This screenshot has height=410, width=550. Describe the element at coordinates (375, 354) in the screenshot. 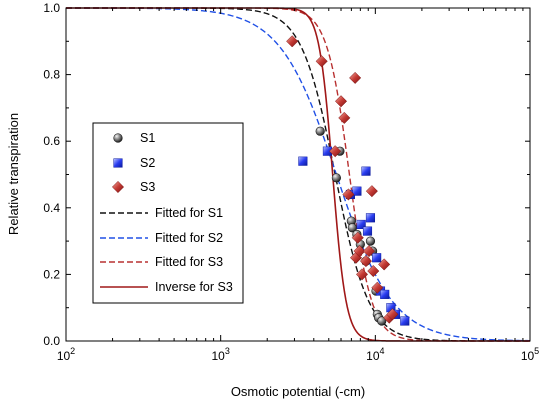

I see `x-tick-label: 10⁴` at that location.